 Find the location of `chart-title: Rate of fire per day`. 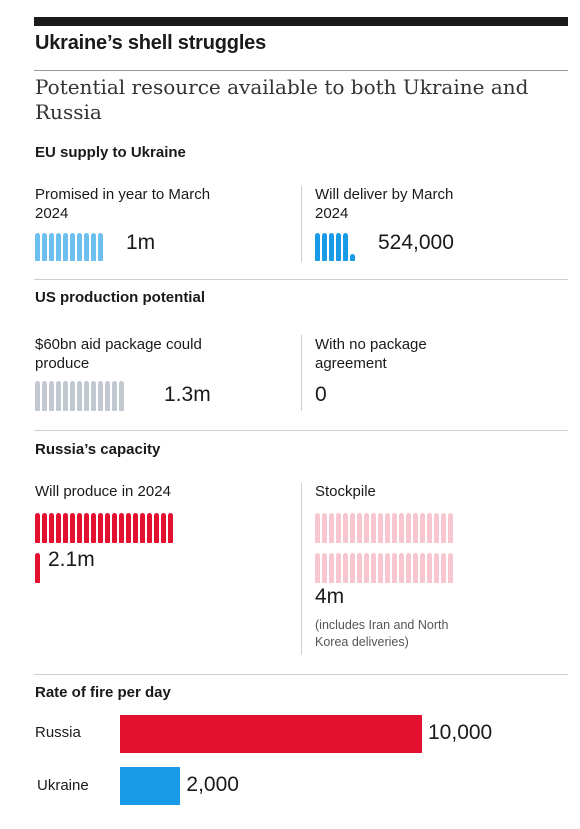

chart-title: Rate of fire per day is located at coordinates (103, 692).